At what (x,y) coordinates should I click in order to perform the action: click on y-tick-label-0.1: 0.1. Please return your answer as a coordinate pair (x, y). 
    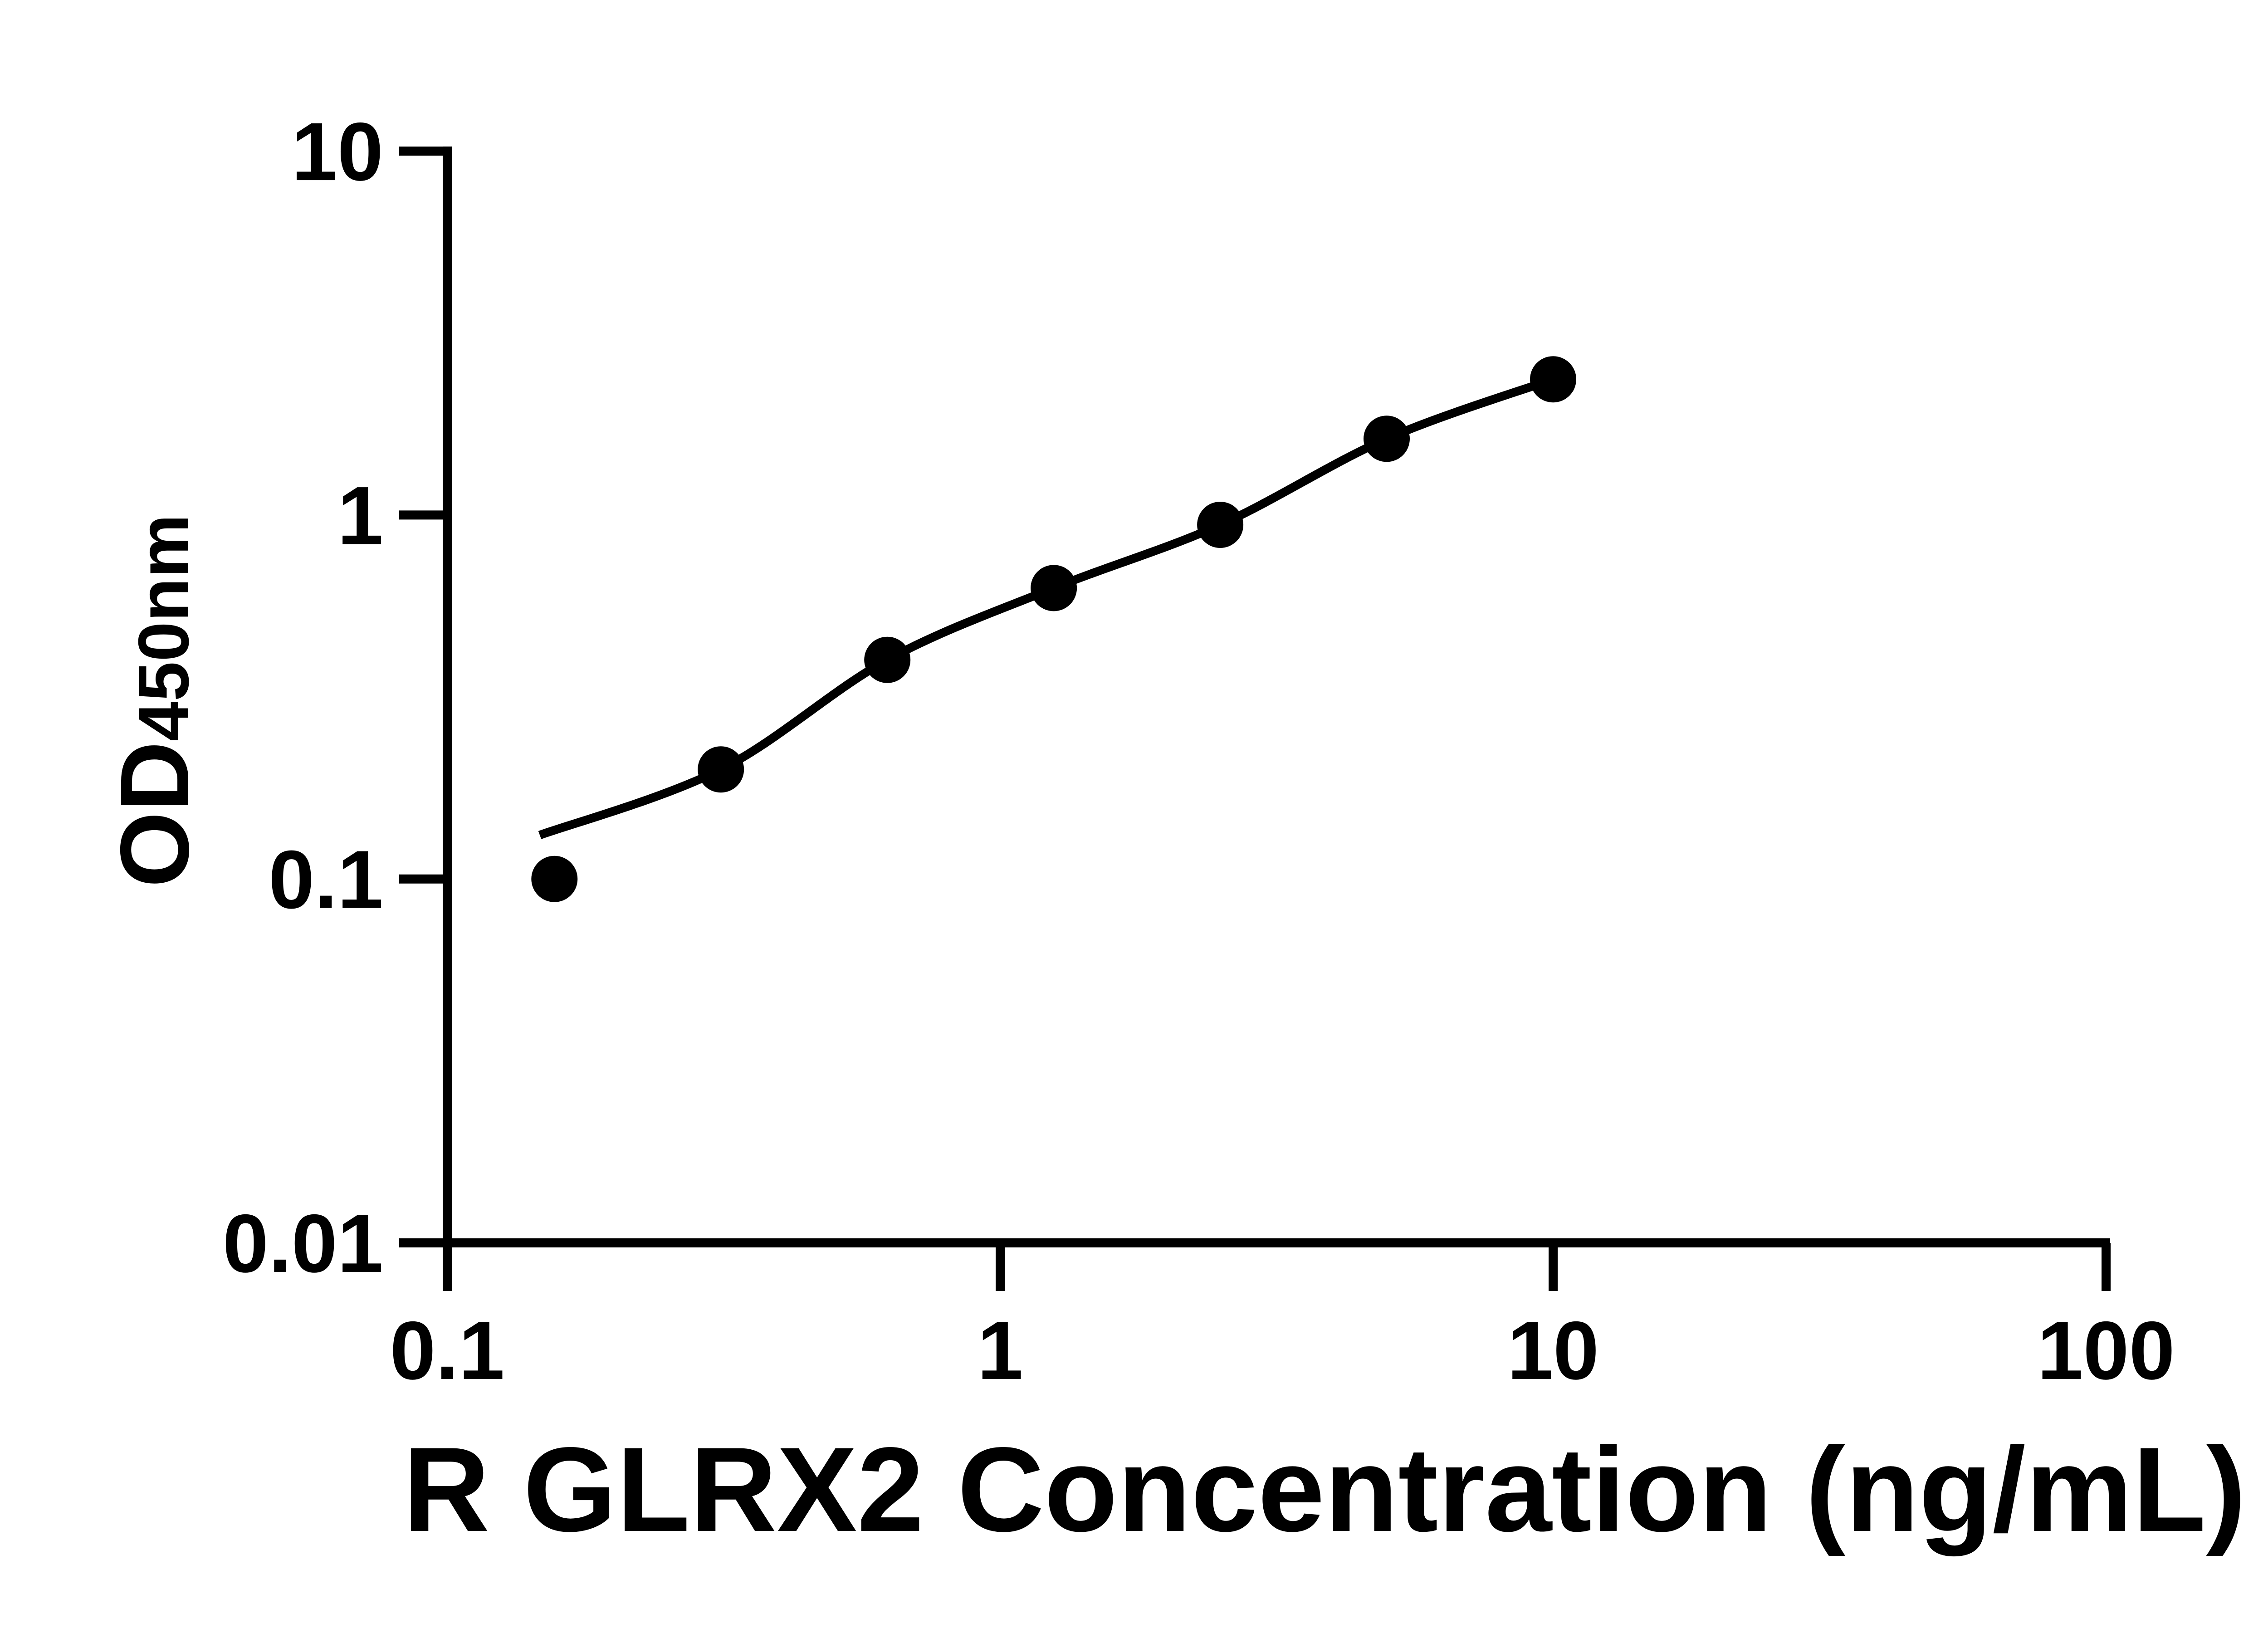
    Looking at the image, I should click on (326, 879).